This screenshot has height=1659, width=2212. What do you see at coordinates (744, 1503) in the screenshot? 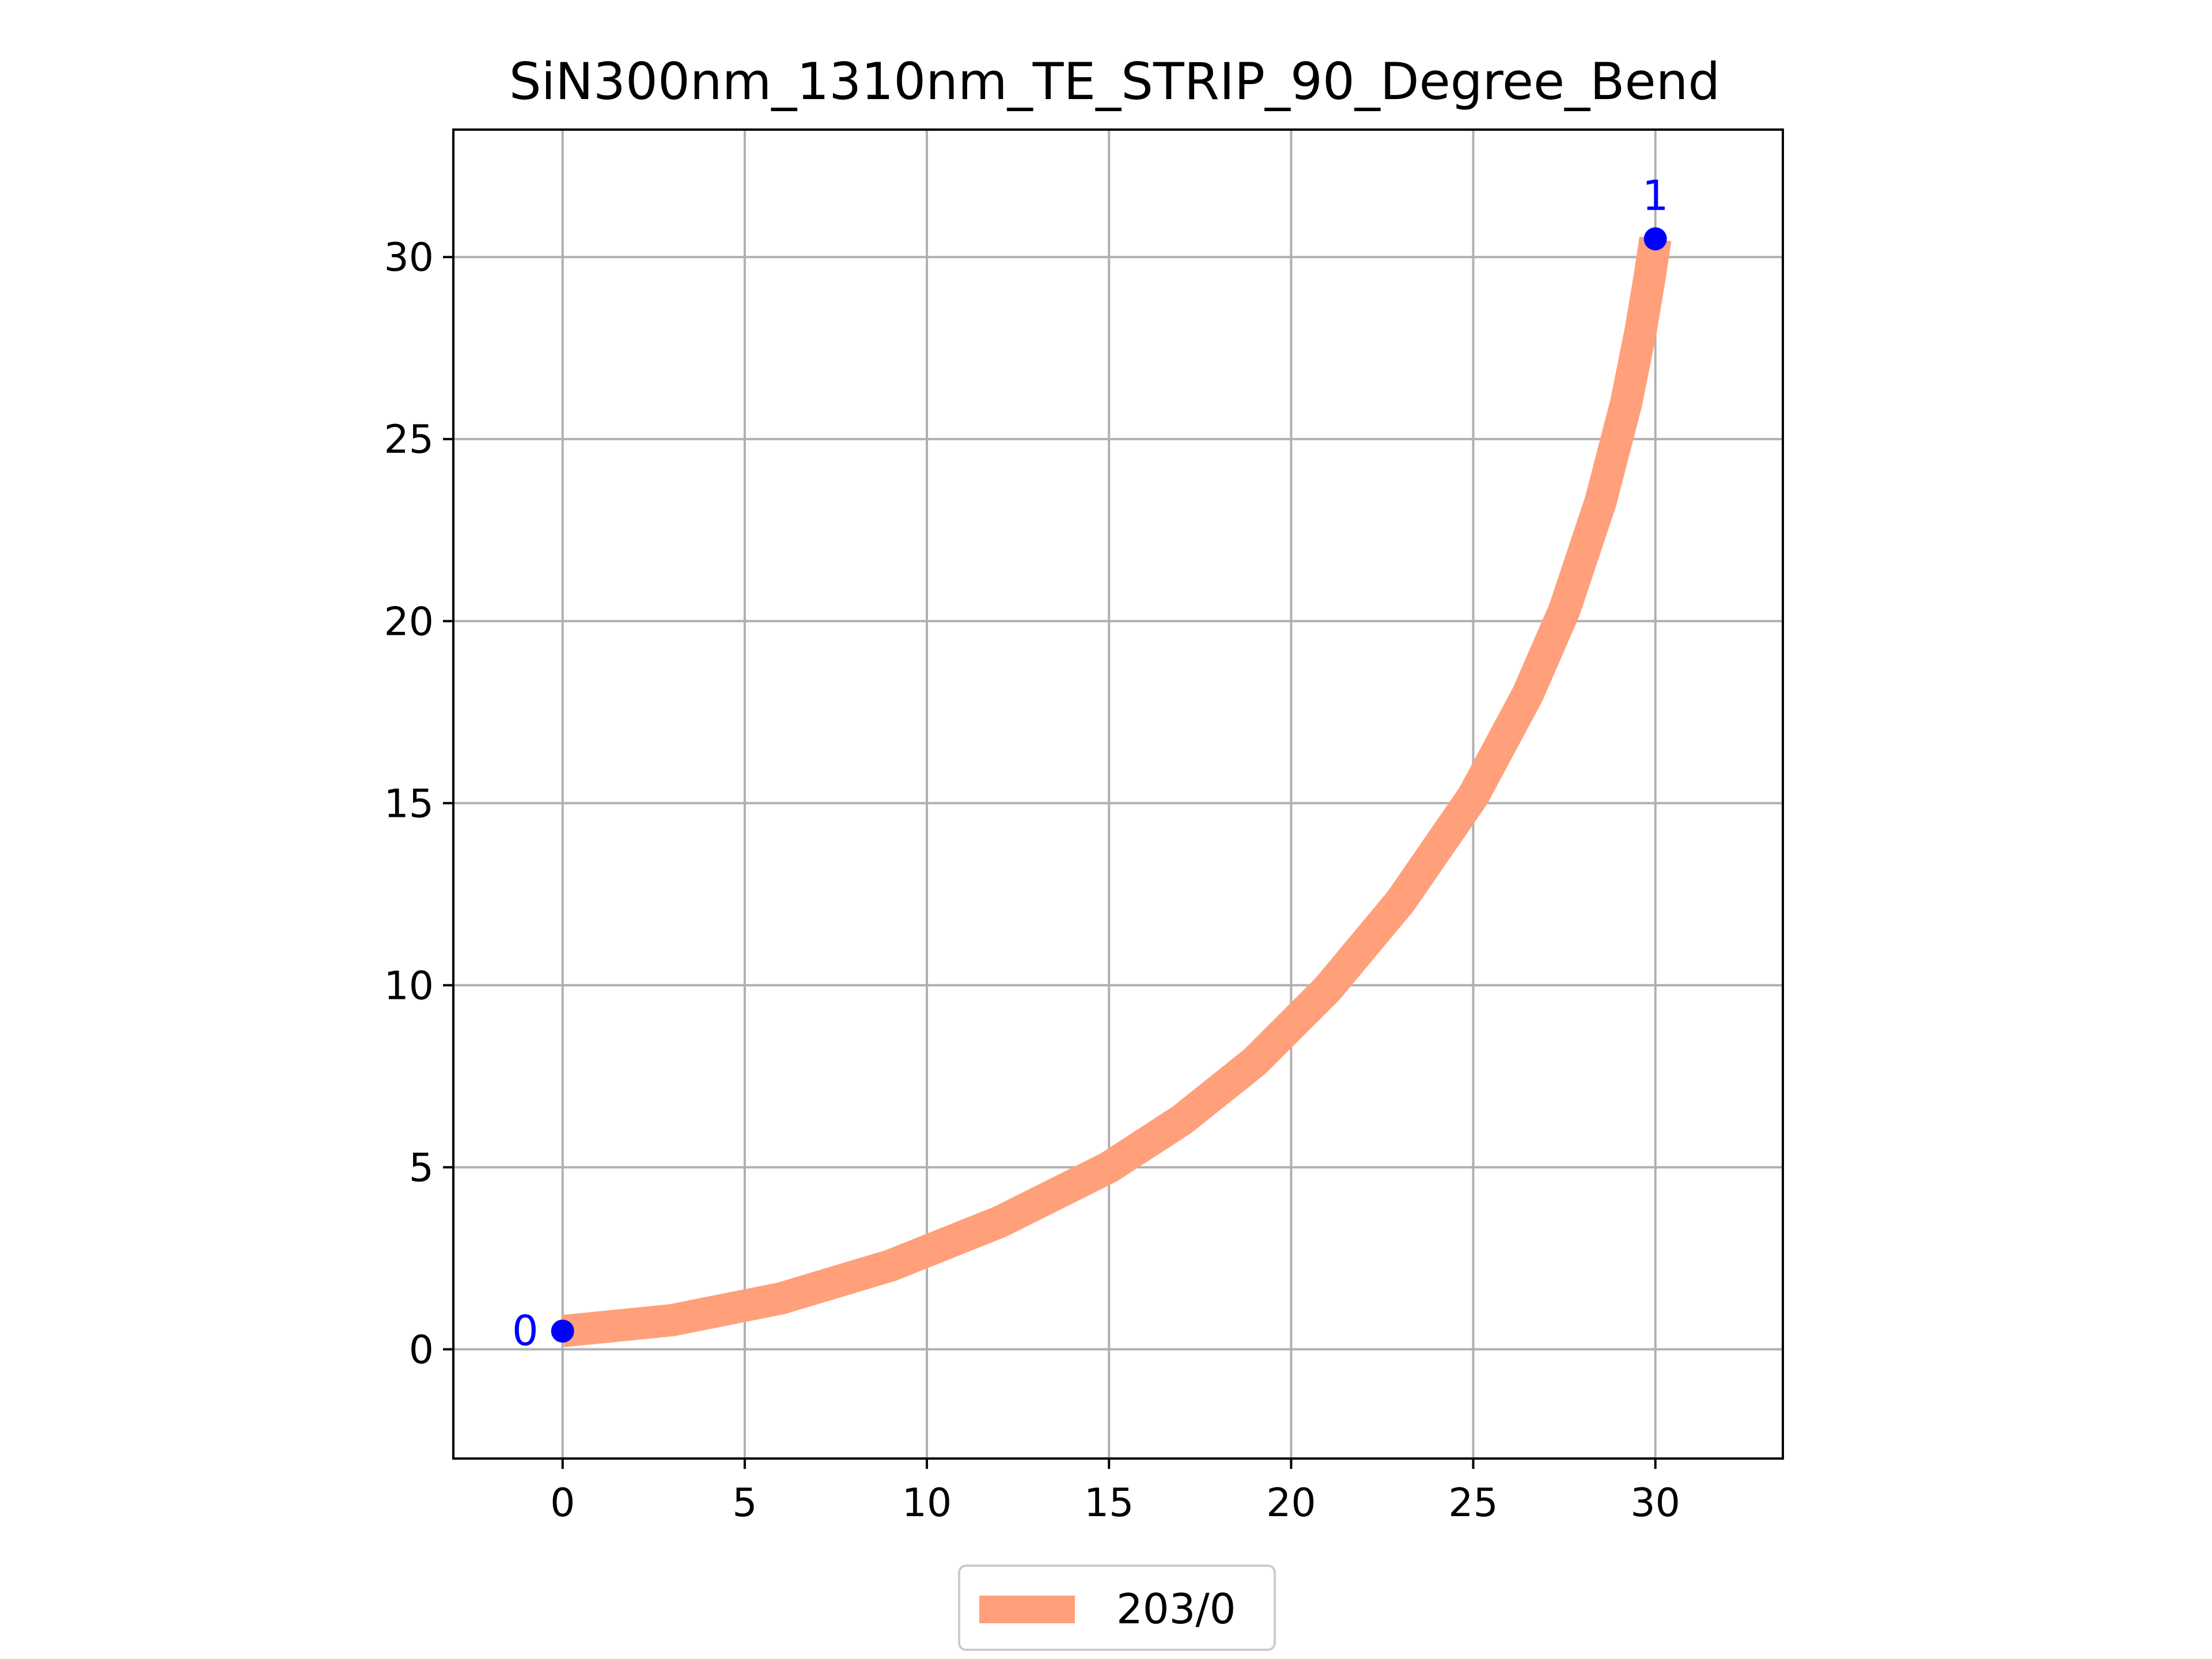
I see `x-tick-label: 5` at bounding box center [744, 1503].